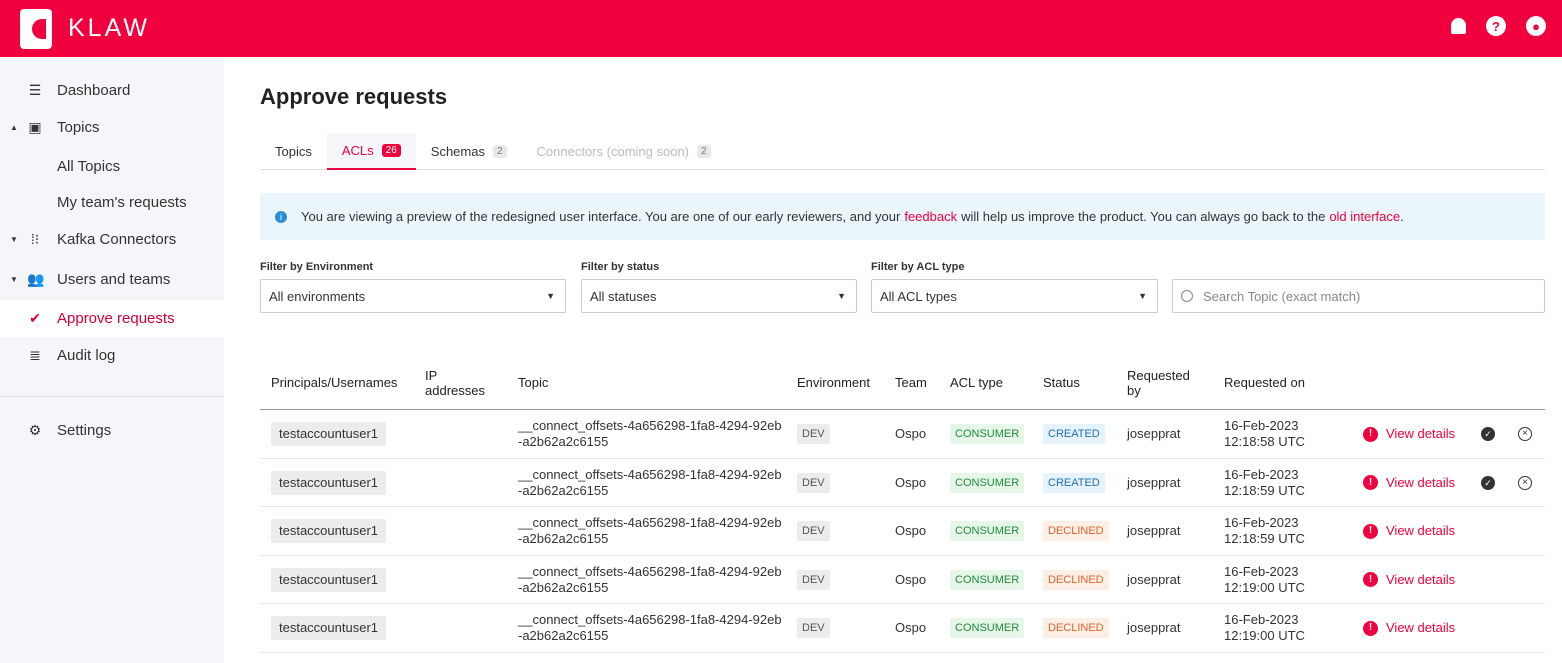 The width and height of the screenshot is (1562, 663). What do you see at coordinates (781, 28) in the screenshot?
I see `top-bar: KLAW ? ●` at bounding box center [781, 28].